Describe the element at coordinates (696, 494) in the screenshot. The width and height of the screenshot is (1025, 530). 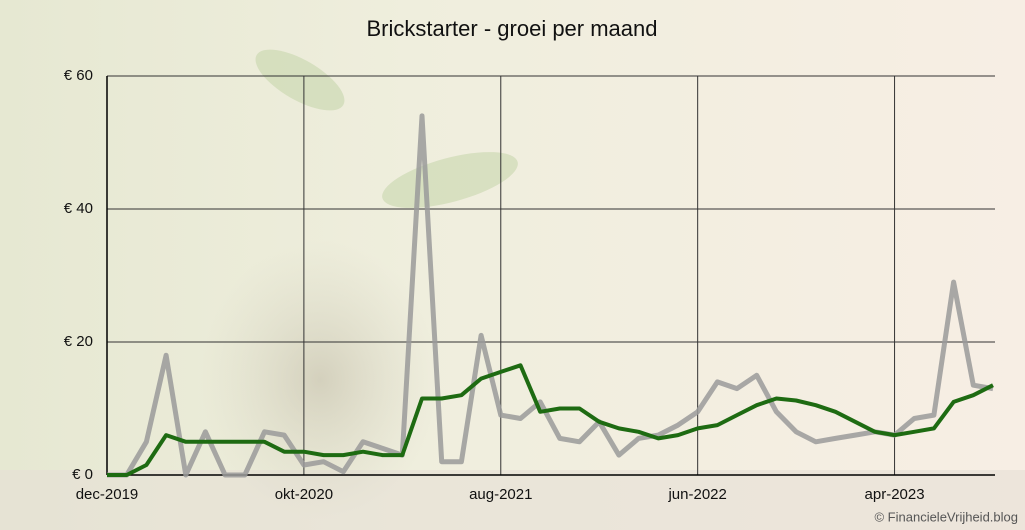
I see `x-tick-label: jun-2022` at that location.